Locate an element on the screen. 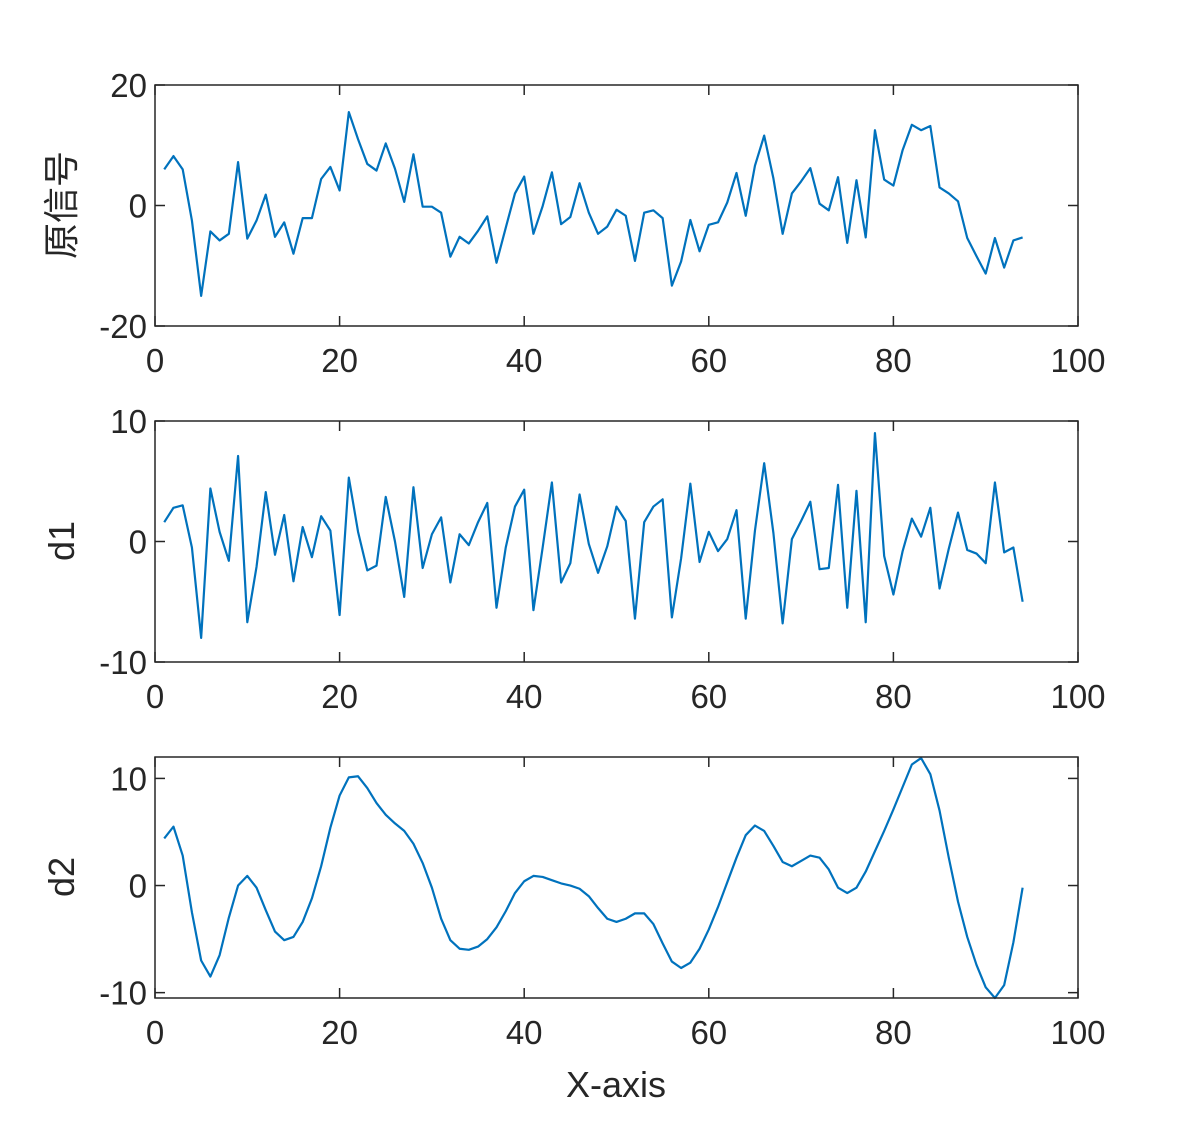 The width and height of the screenshot is (1192, 1122). subplot-3-ylabel: d2 is located at coordinates (61, 877).